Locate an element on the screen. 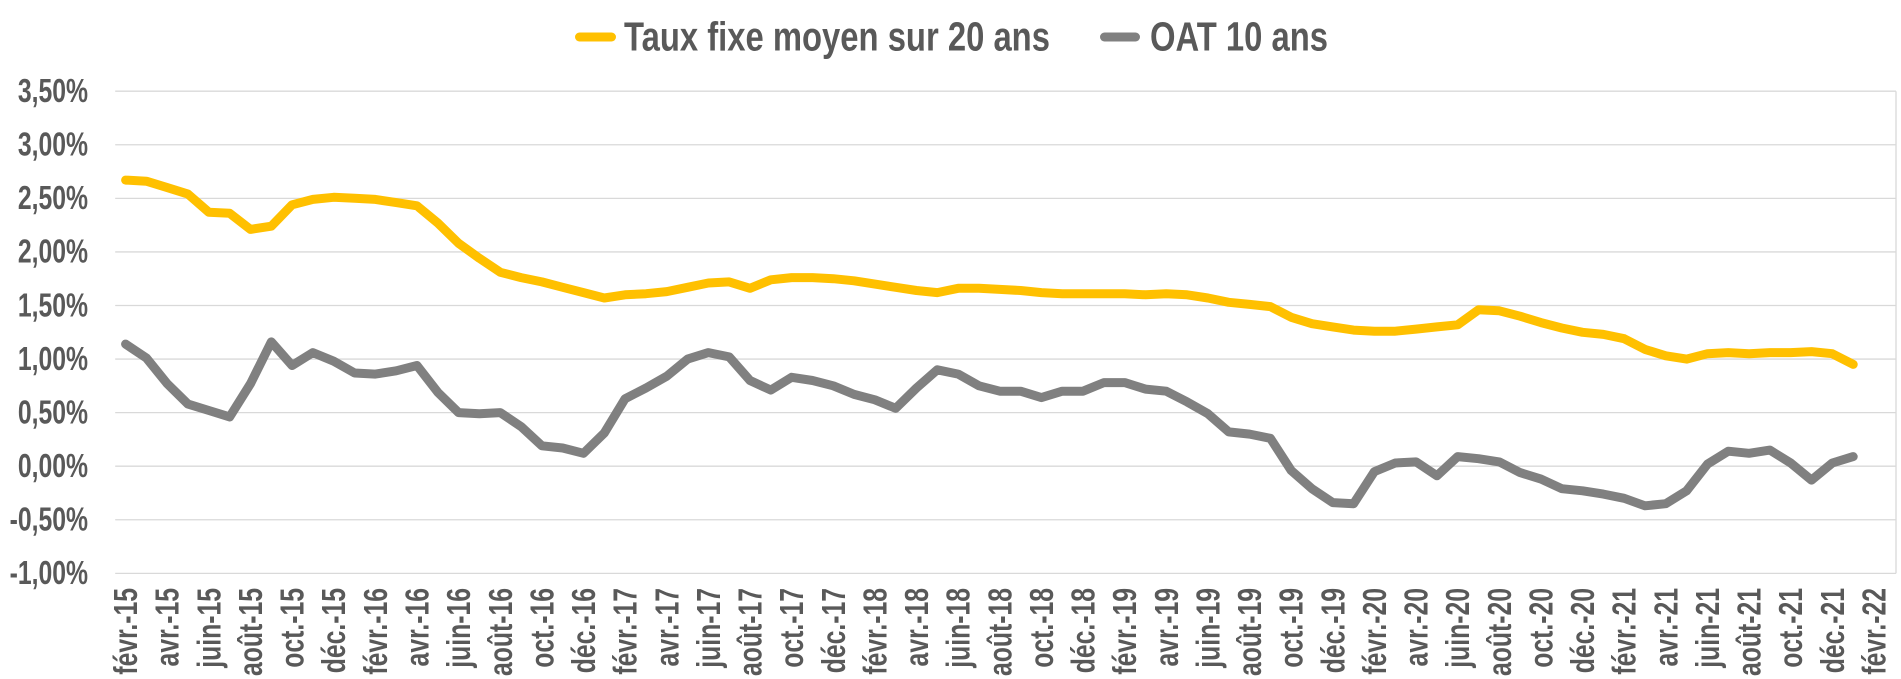  legend: Taux fixe moyen sur 20 ans OAT 10 ans is located at coordinates (951, 37).